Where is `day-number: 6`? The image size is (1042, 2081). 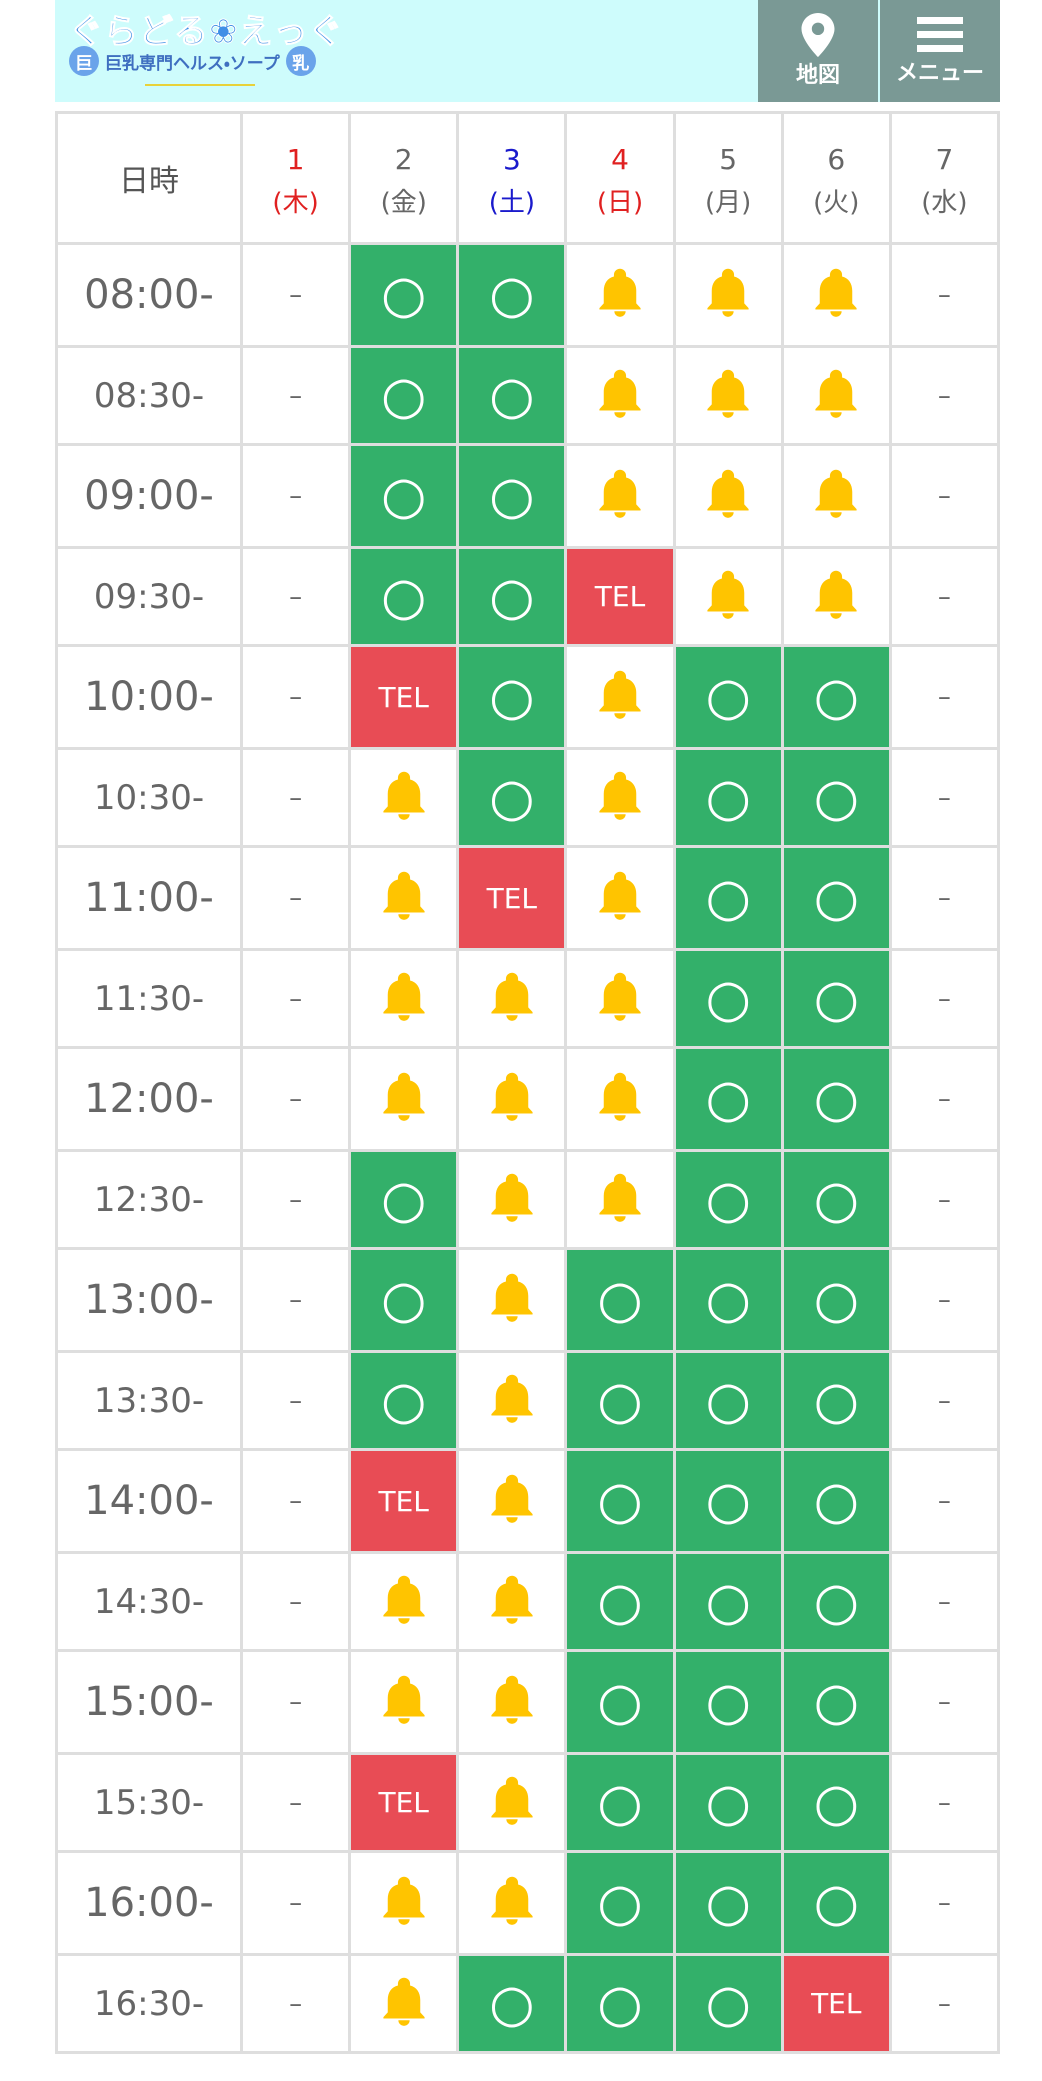 day-number: 6 is located at coordinates (836, 159).